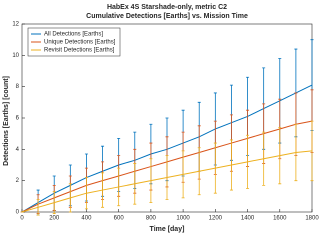 The image size is (320, 240). I want to click on legend-label: All Detections [Earths], so click(73, 35).